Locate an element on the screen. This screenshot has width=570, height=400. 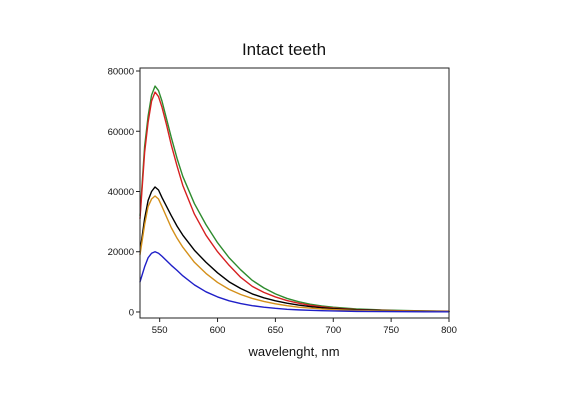
y-tick-label: 0 is located at coordinates (131, 312).